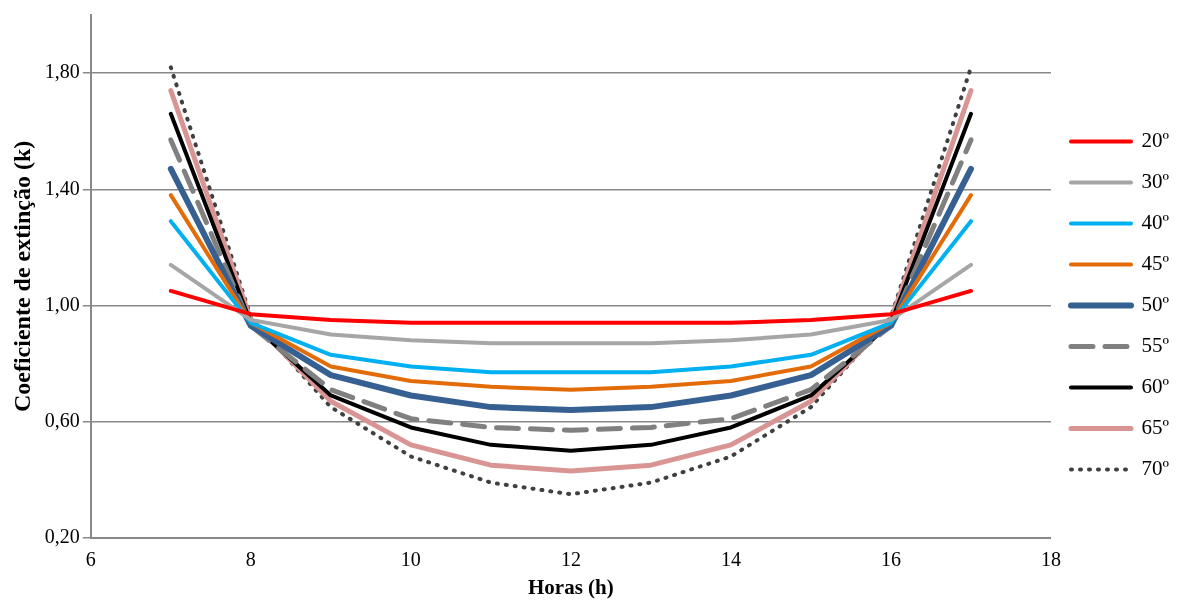 The image size is (1189, 601). I want to click on legend-label: 50º, so click(1155, 304).